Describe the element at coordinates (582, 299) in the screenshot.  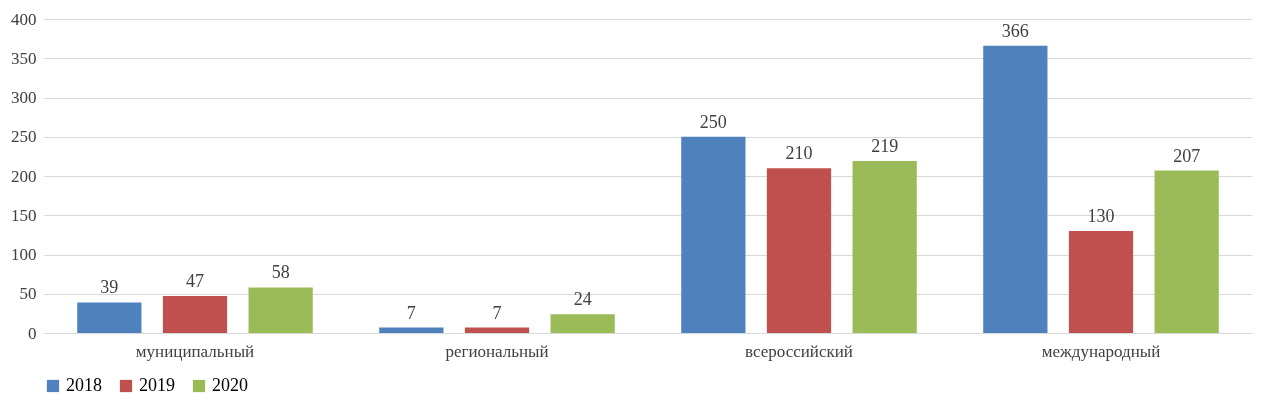
I see `data-label: 24` at that location.